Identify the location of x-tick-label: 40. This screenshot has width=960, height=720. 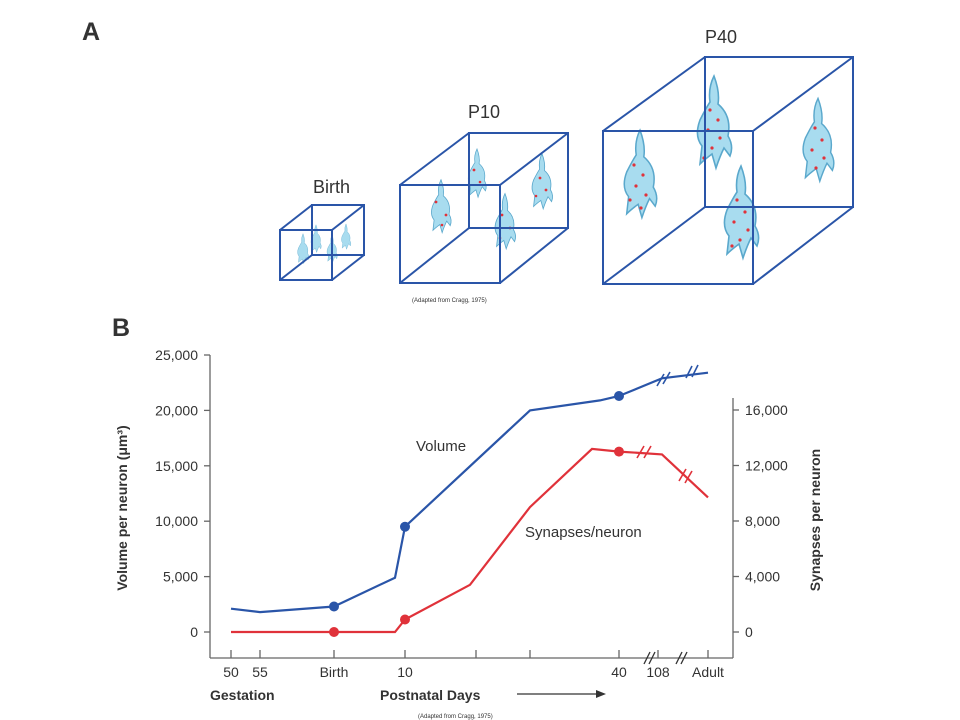
(619, 672).